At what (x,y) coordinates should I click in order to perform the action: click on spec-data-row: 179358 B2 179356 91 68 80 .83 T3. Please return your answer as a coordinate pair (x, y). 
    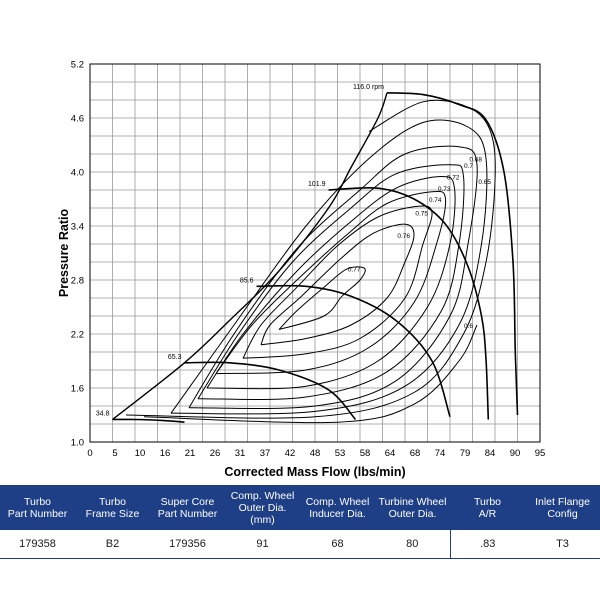
    Looking at the image, I should click on (300, 544).